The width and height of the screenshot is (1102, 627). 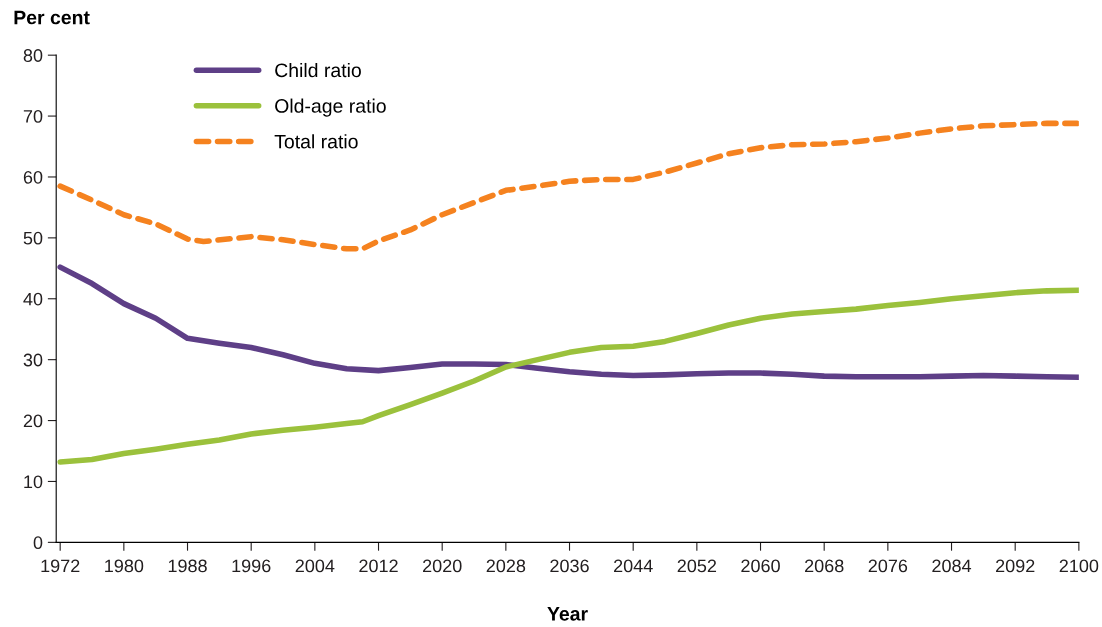 I want to click on y-tick-label: 0, so click(x=38, y=543).